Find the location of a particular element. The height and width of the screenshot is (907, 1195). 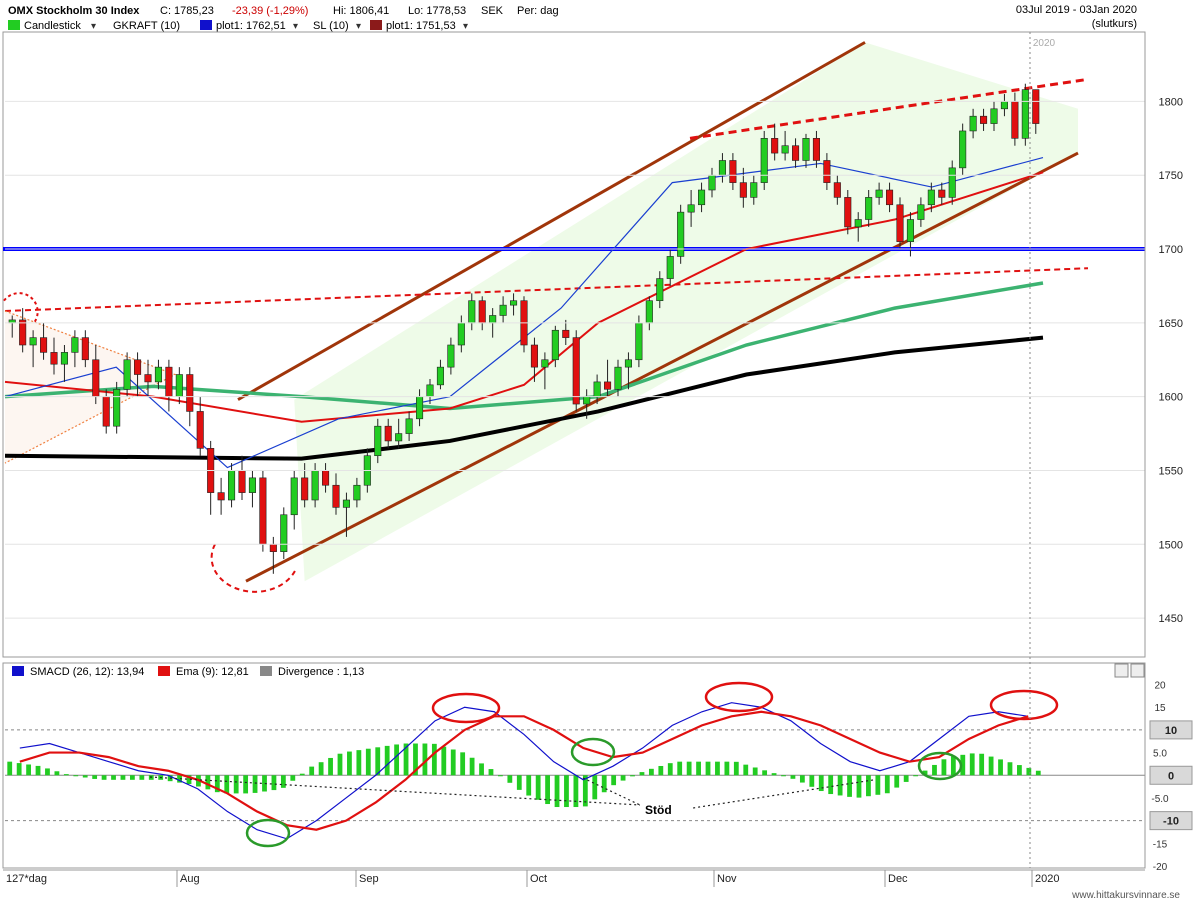

indicator-level-badge is located at coordinates (1171, 821).